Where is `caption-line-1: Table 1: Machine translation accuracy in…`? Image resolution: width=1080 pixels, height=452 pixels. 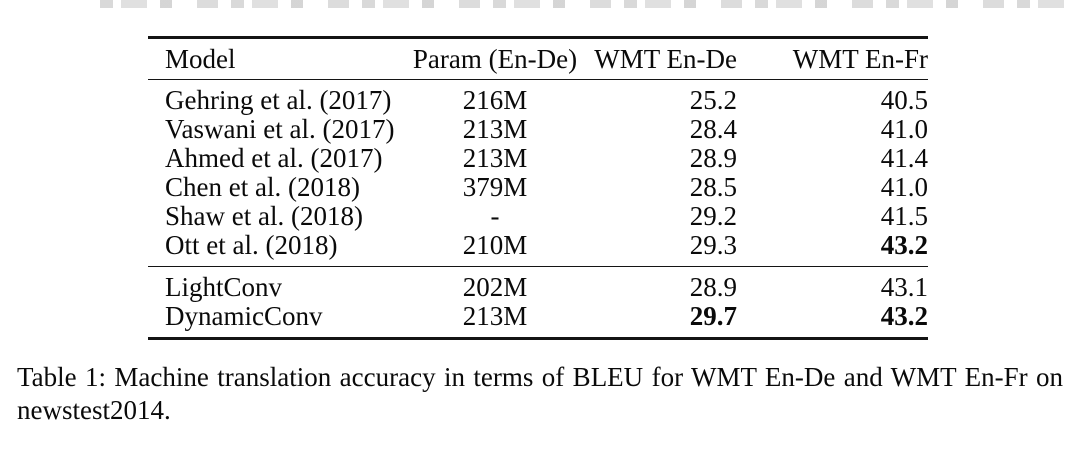
caption-line-1: Table 1: Machine translation accuracy in… is located at coordinates (540, 377).